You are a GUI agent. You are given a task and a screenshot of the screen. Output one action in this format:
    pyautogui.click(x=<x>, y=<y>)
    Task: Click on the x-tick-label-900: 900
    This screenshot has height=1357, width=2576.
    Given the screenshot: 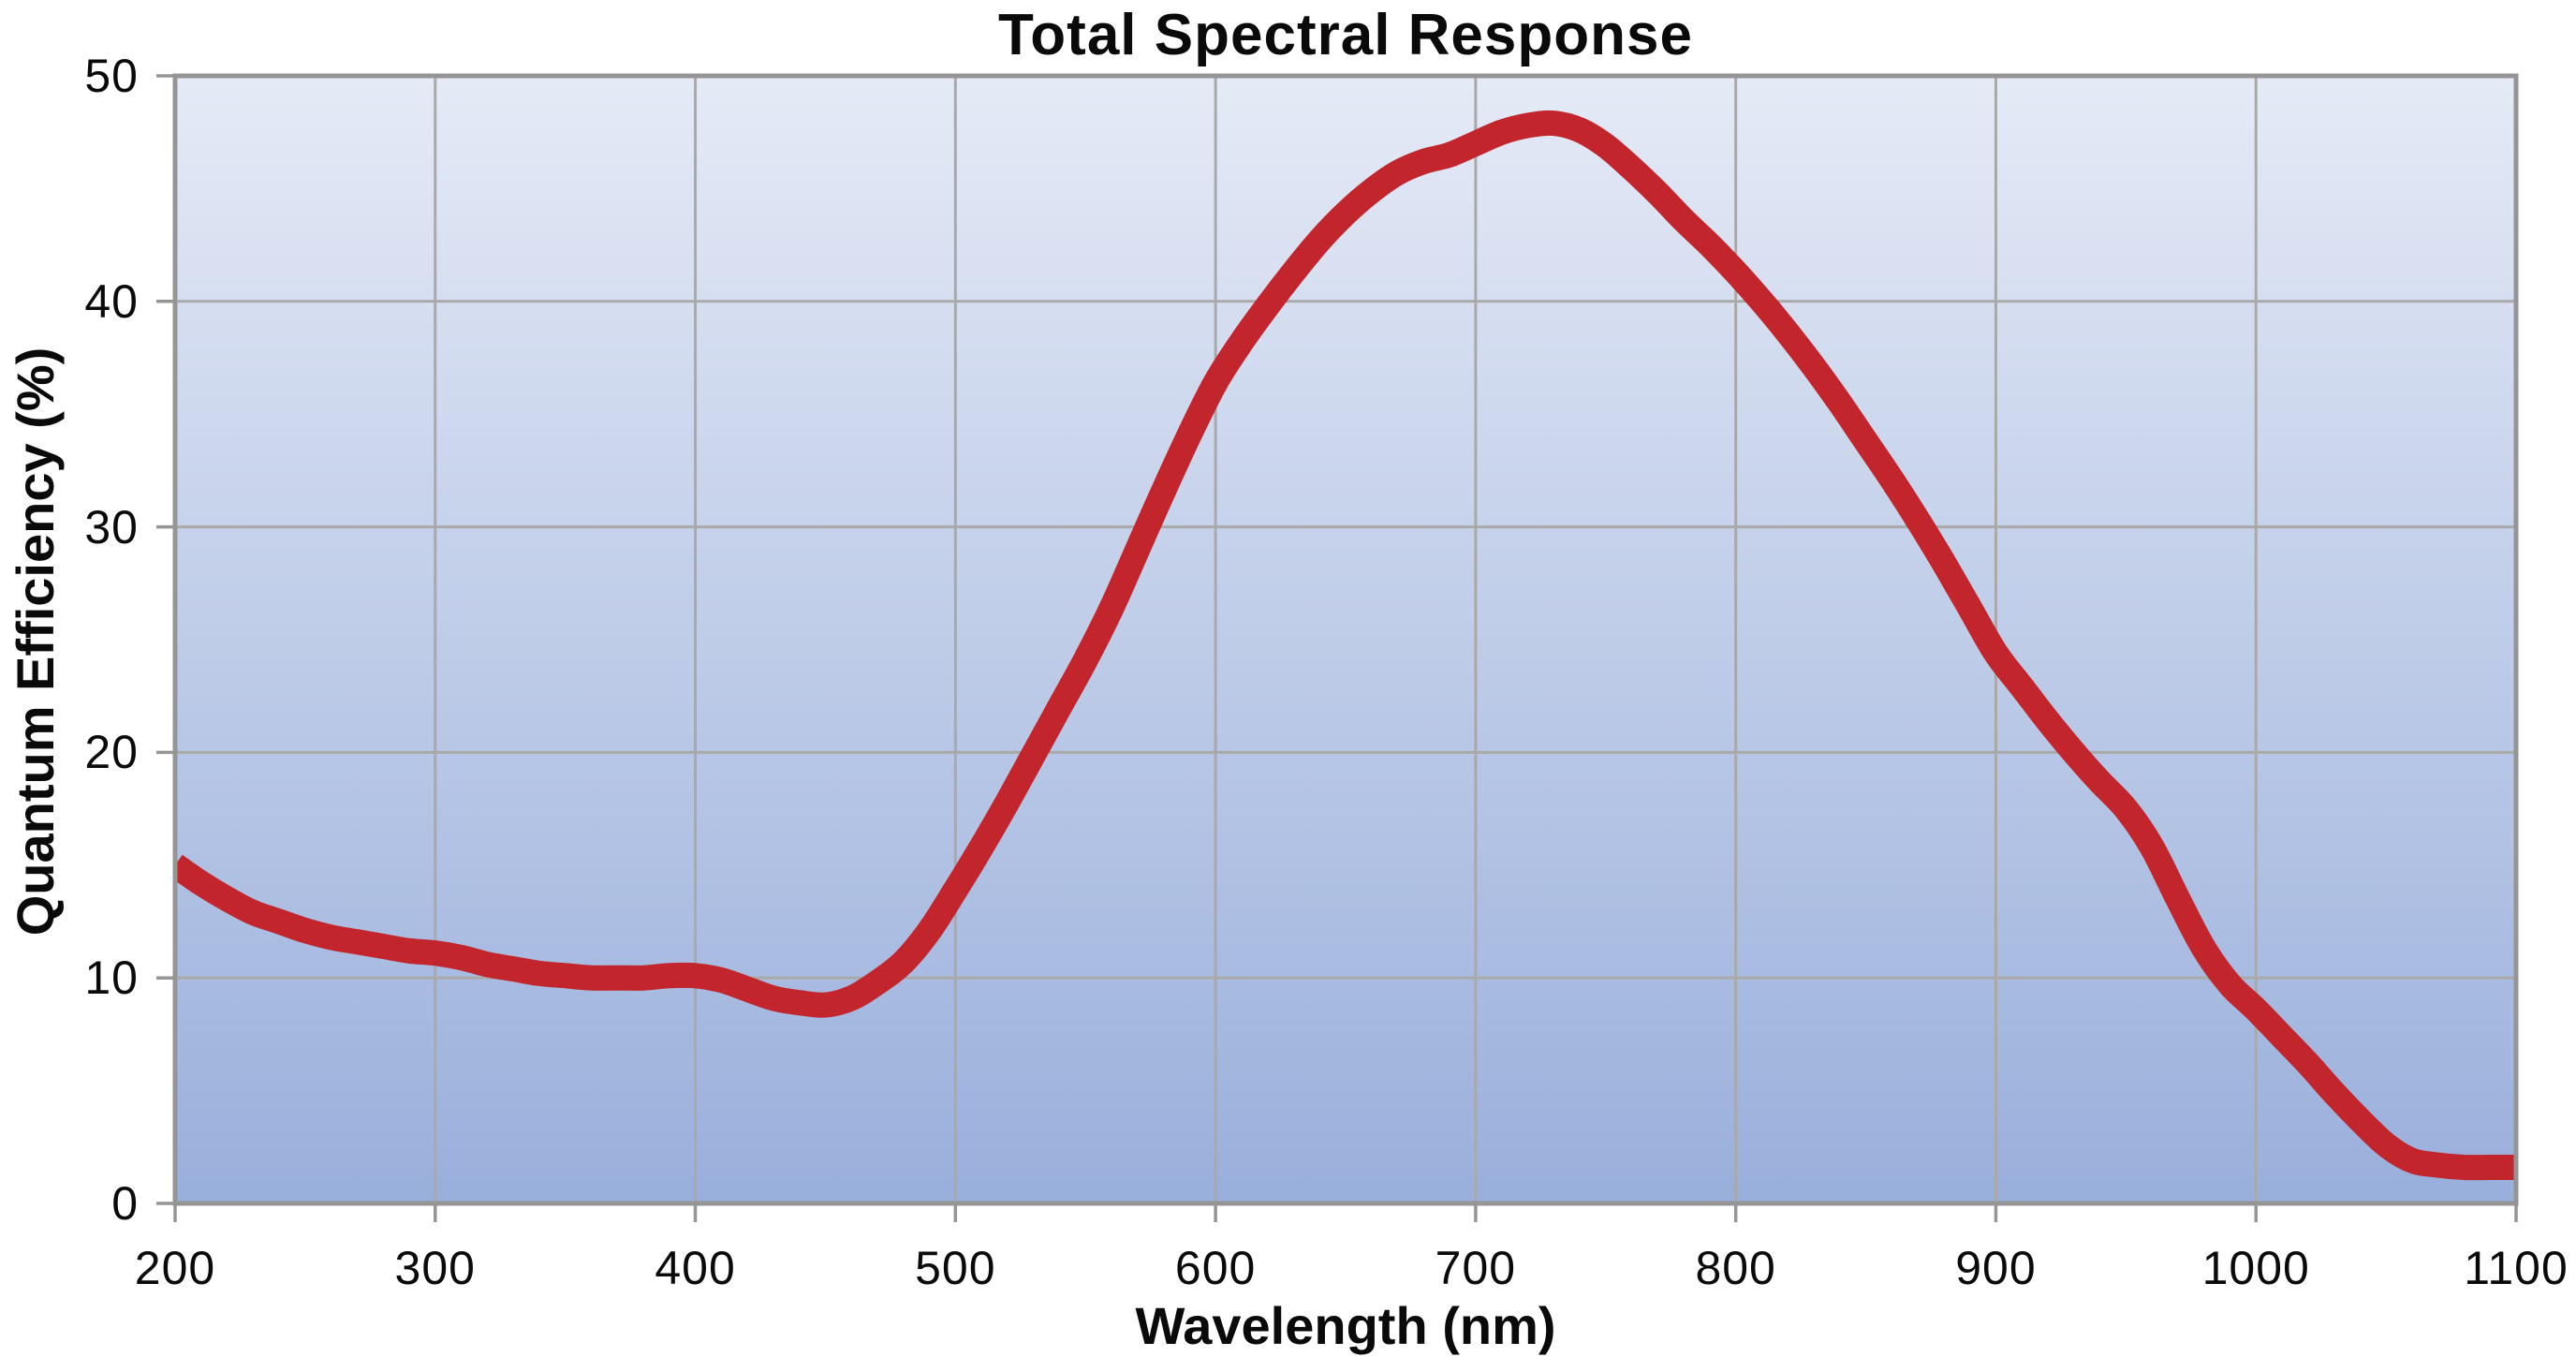 What is the action you would take?
    pyautogui.click(x=1996, y=1268)
    